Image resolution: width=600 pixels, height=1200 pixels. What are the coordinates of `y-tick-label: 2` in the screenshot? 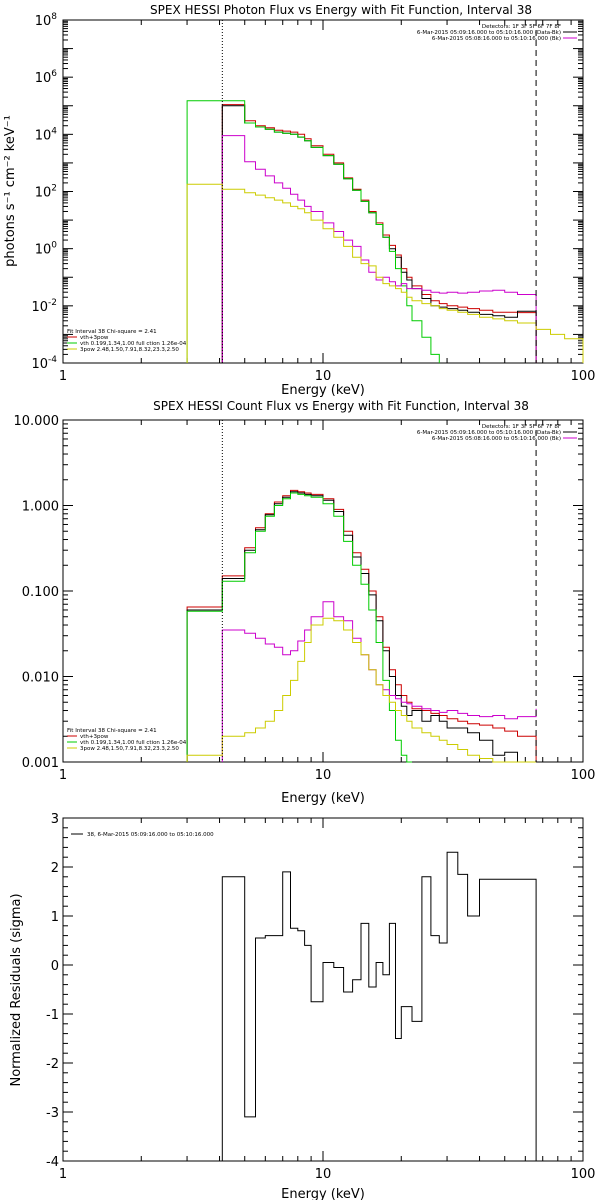 It's located at (55, 868).